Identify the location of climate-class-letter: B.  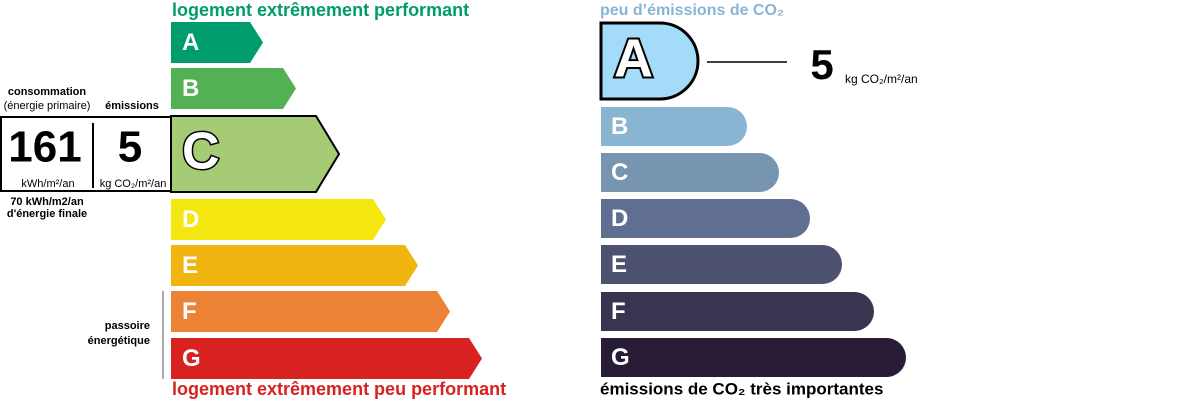
(619, 126).